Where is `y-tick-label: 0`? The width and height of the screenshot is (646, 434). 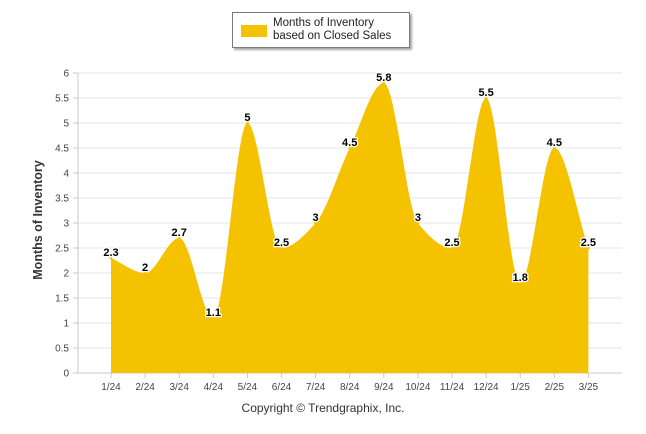
y-tick-label: 0 is located at coordinates (66, 374).